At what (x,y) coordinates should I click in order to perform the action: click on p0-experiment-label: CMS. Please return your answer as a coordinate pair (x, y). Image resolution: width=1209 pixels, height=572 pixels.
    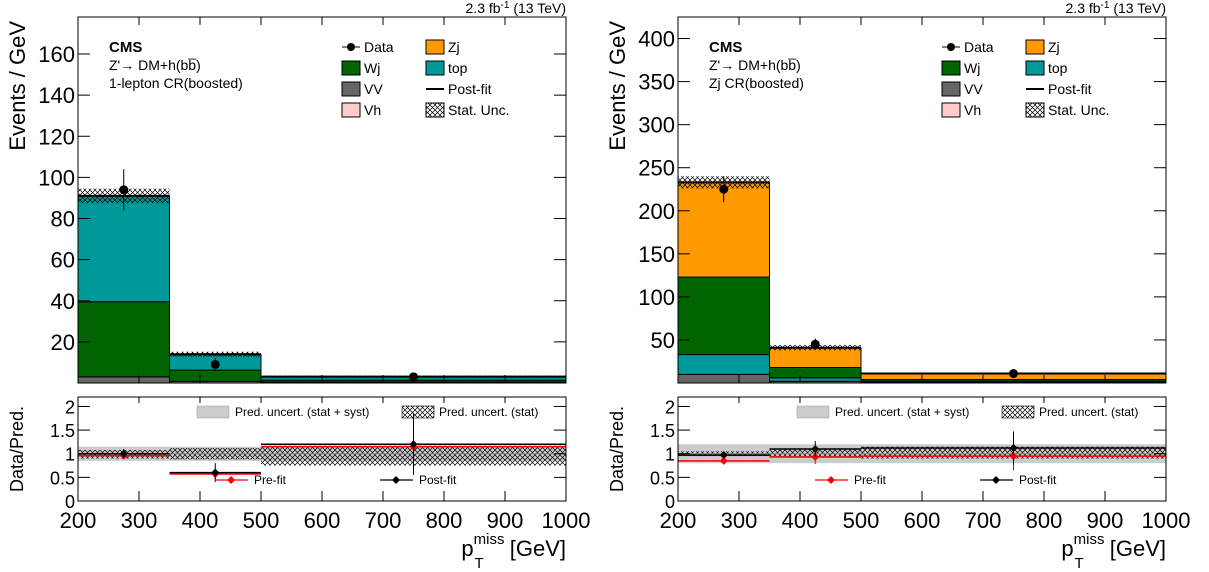
    Looking at the image, I should click on (125, 47).